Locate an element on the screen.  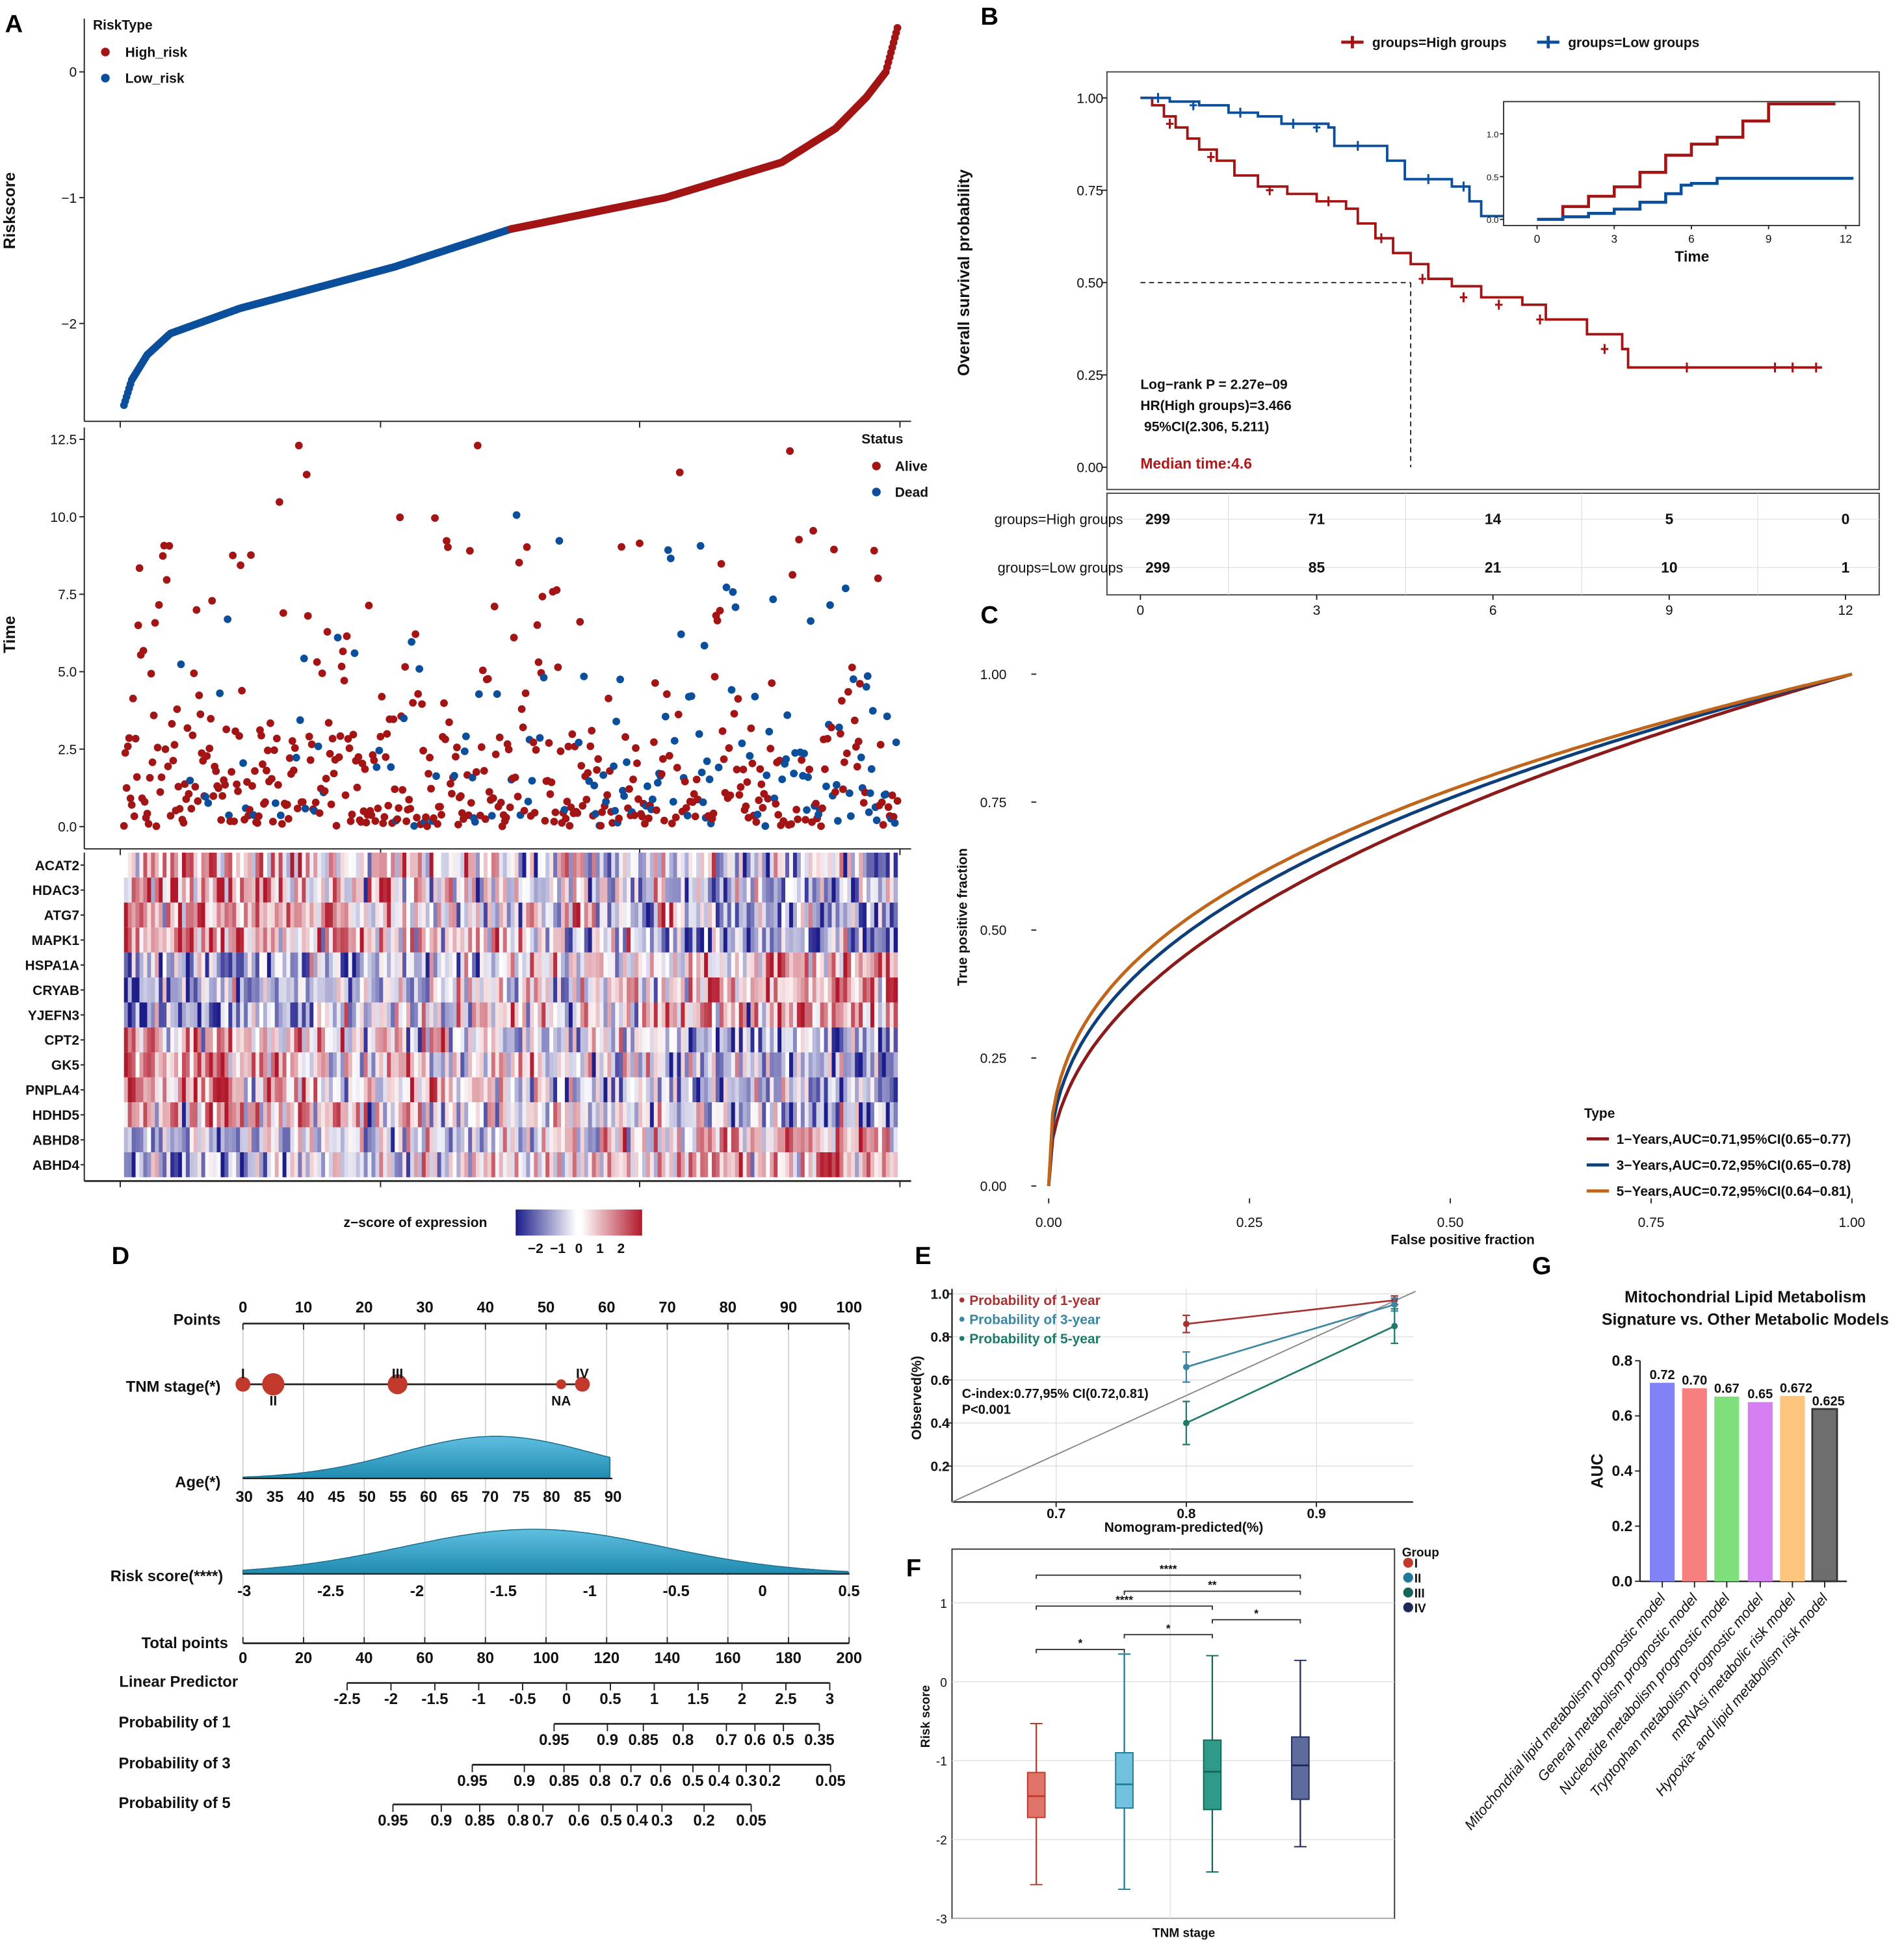
x-tick-label: 0.9 is located at coordinates (1317, 1513).